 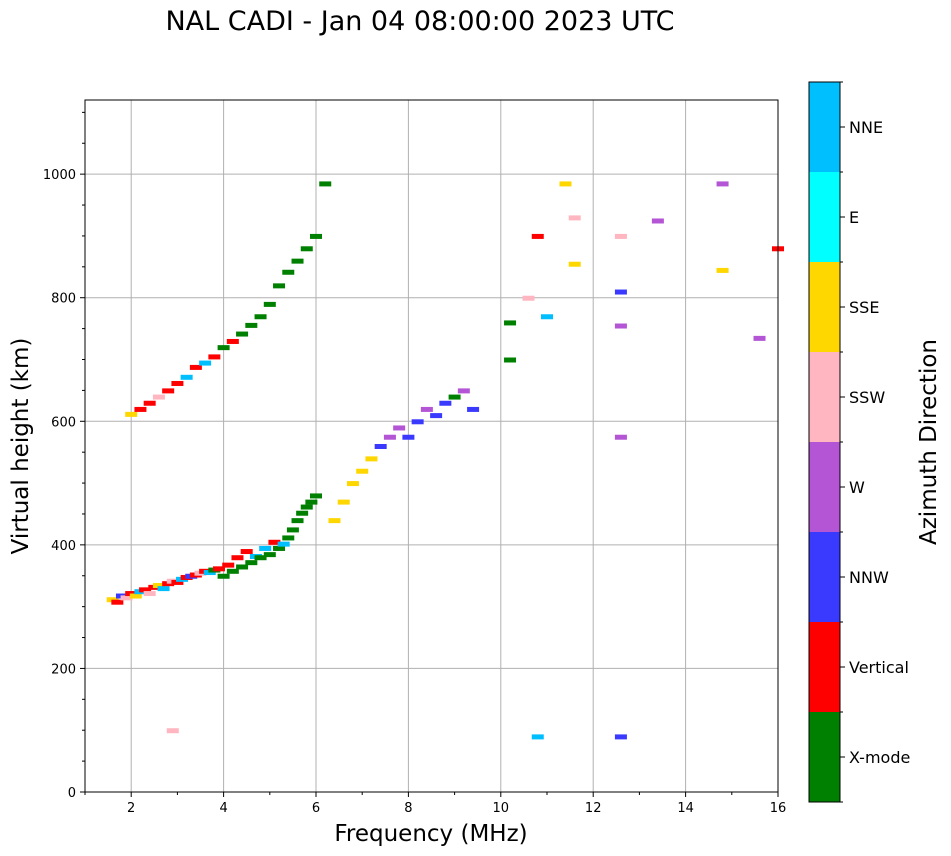 What do you see at coordinates (929, 442) in the screenshot?
I see `colorbar-label: Azimuth Direction` at bounding box center [929, 442].